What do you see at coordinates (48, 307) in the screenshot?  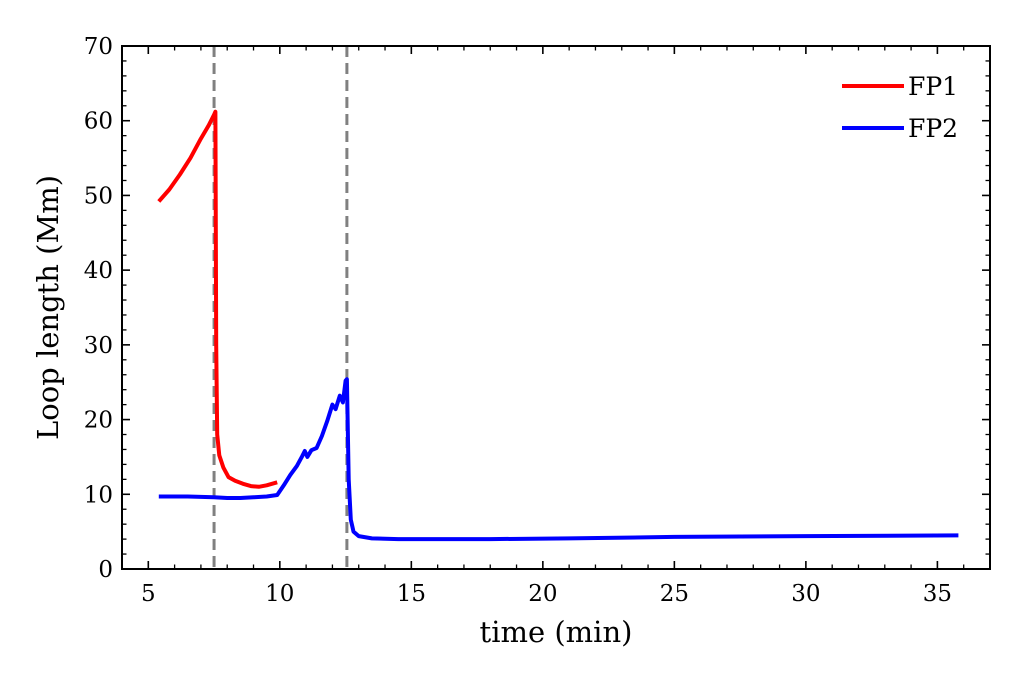 I see `y-axis-label: Loop length (Mm)` at bounding box center [48, 307].